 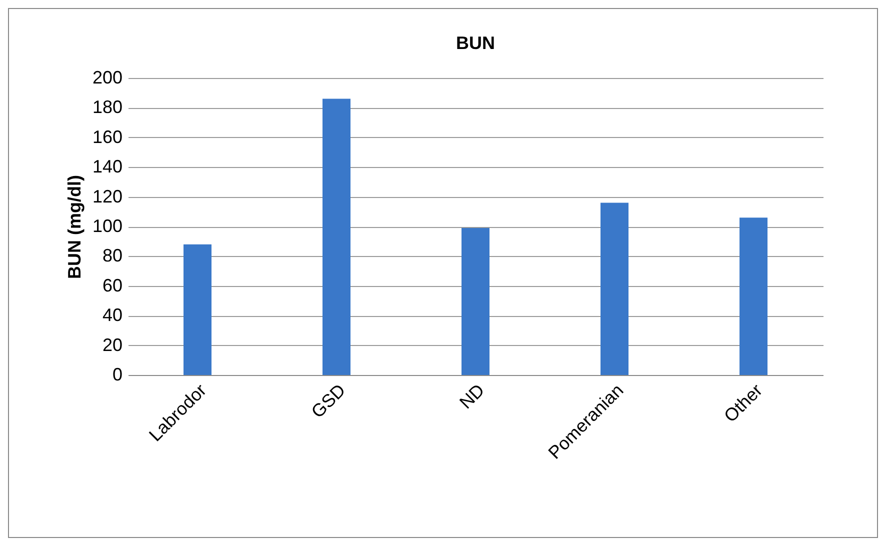 I want to click on y-axis-title: BUN (mg/dl), so click(x=74, y=227).